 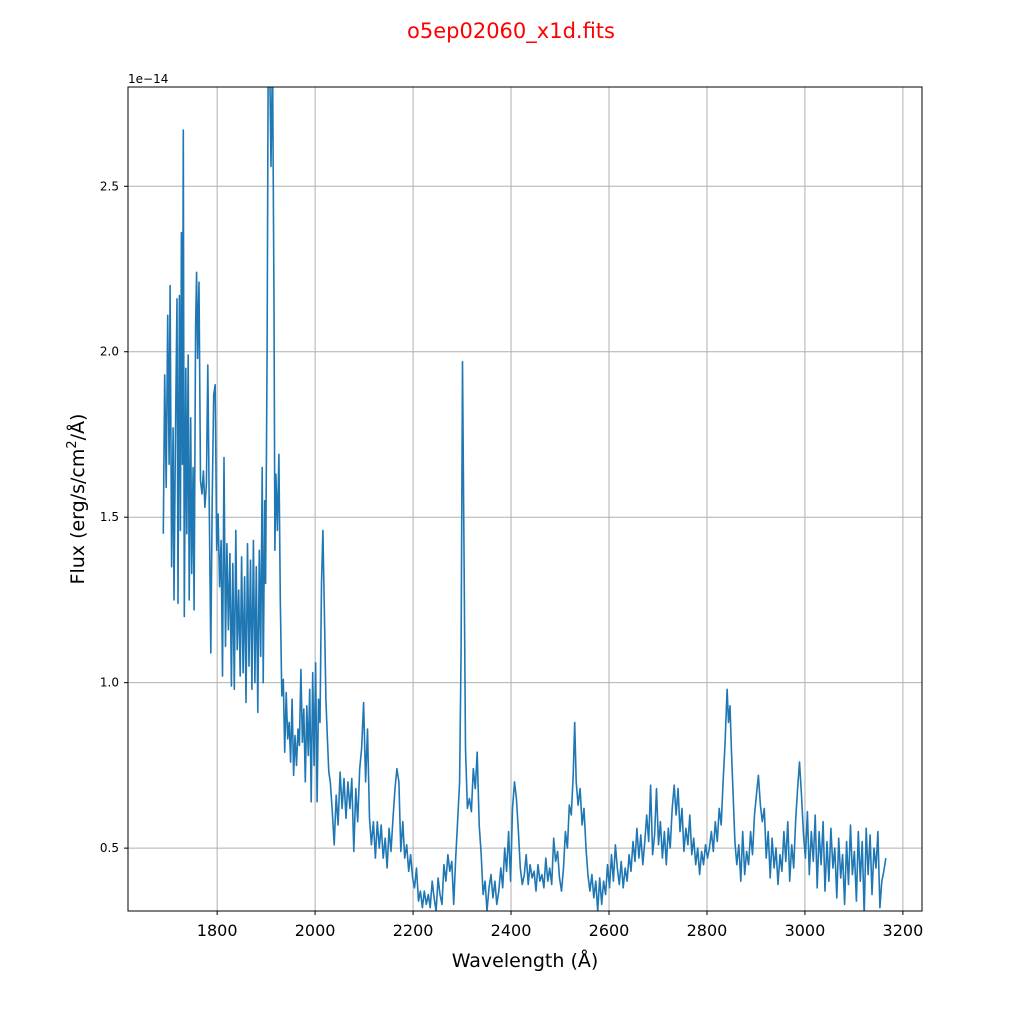 What do you see at coordinates (707, 930) in the screenshot?
I see `x-tick-label: 2800` at bounding box center [707, 930].